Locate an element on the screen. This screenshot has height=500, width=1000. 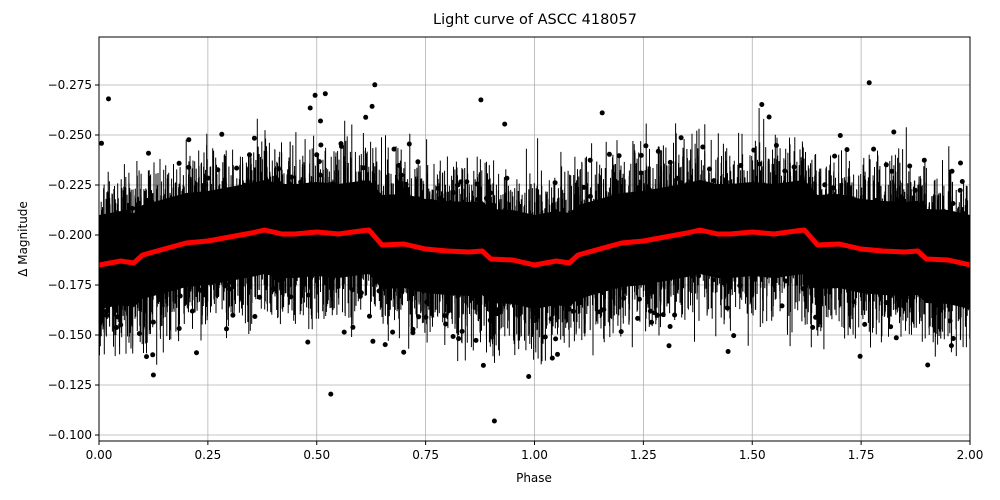
y-tick-label: −0.150 is located at coordinates (70, 335).